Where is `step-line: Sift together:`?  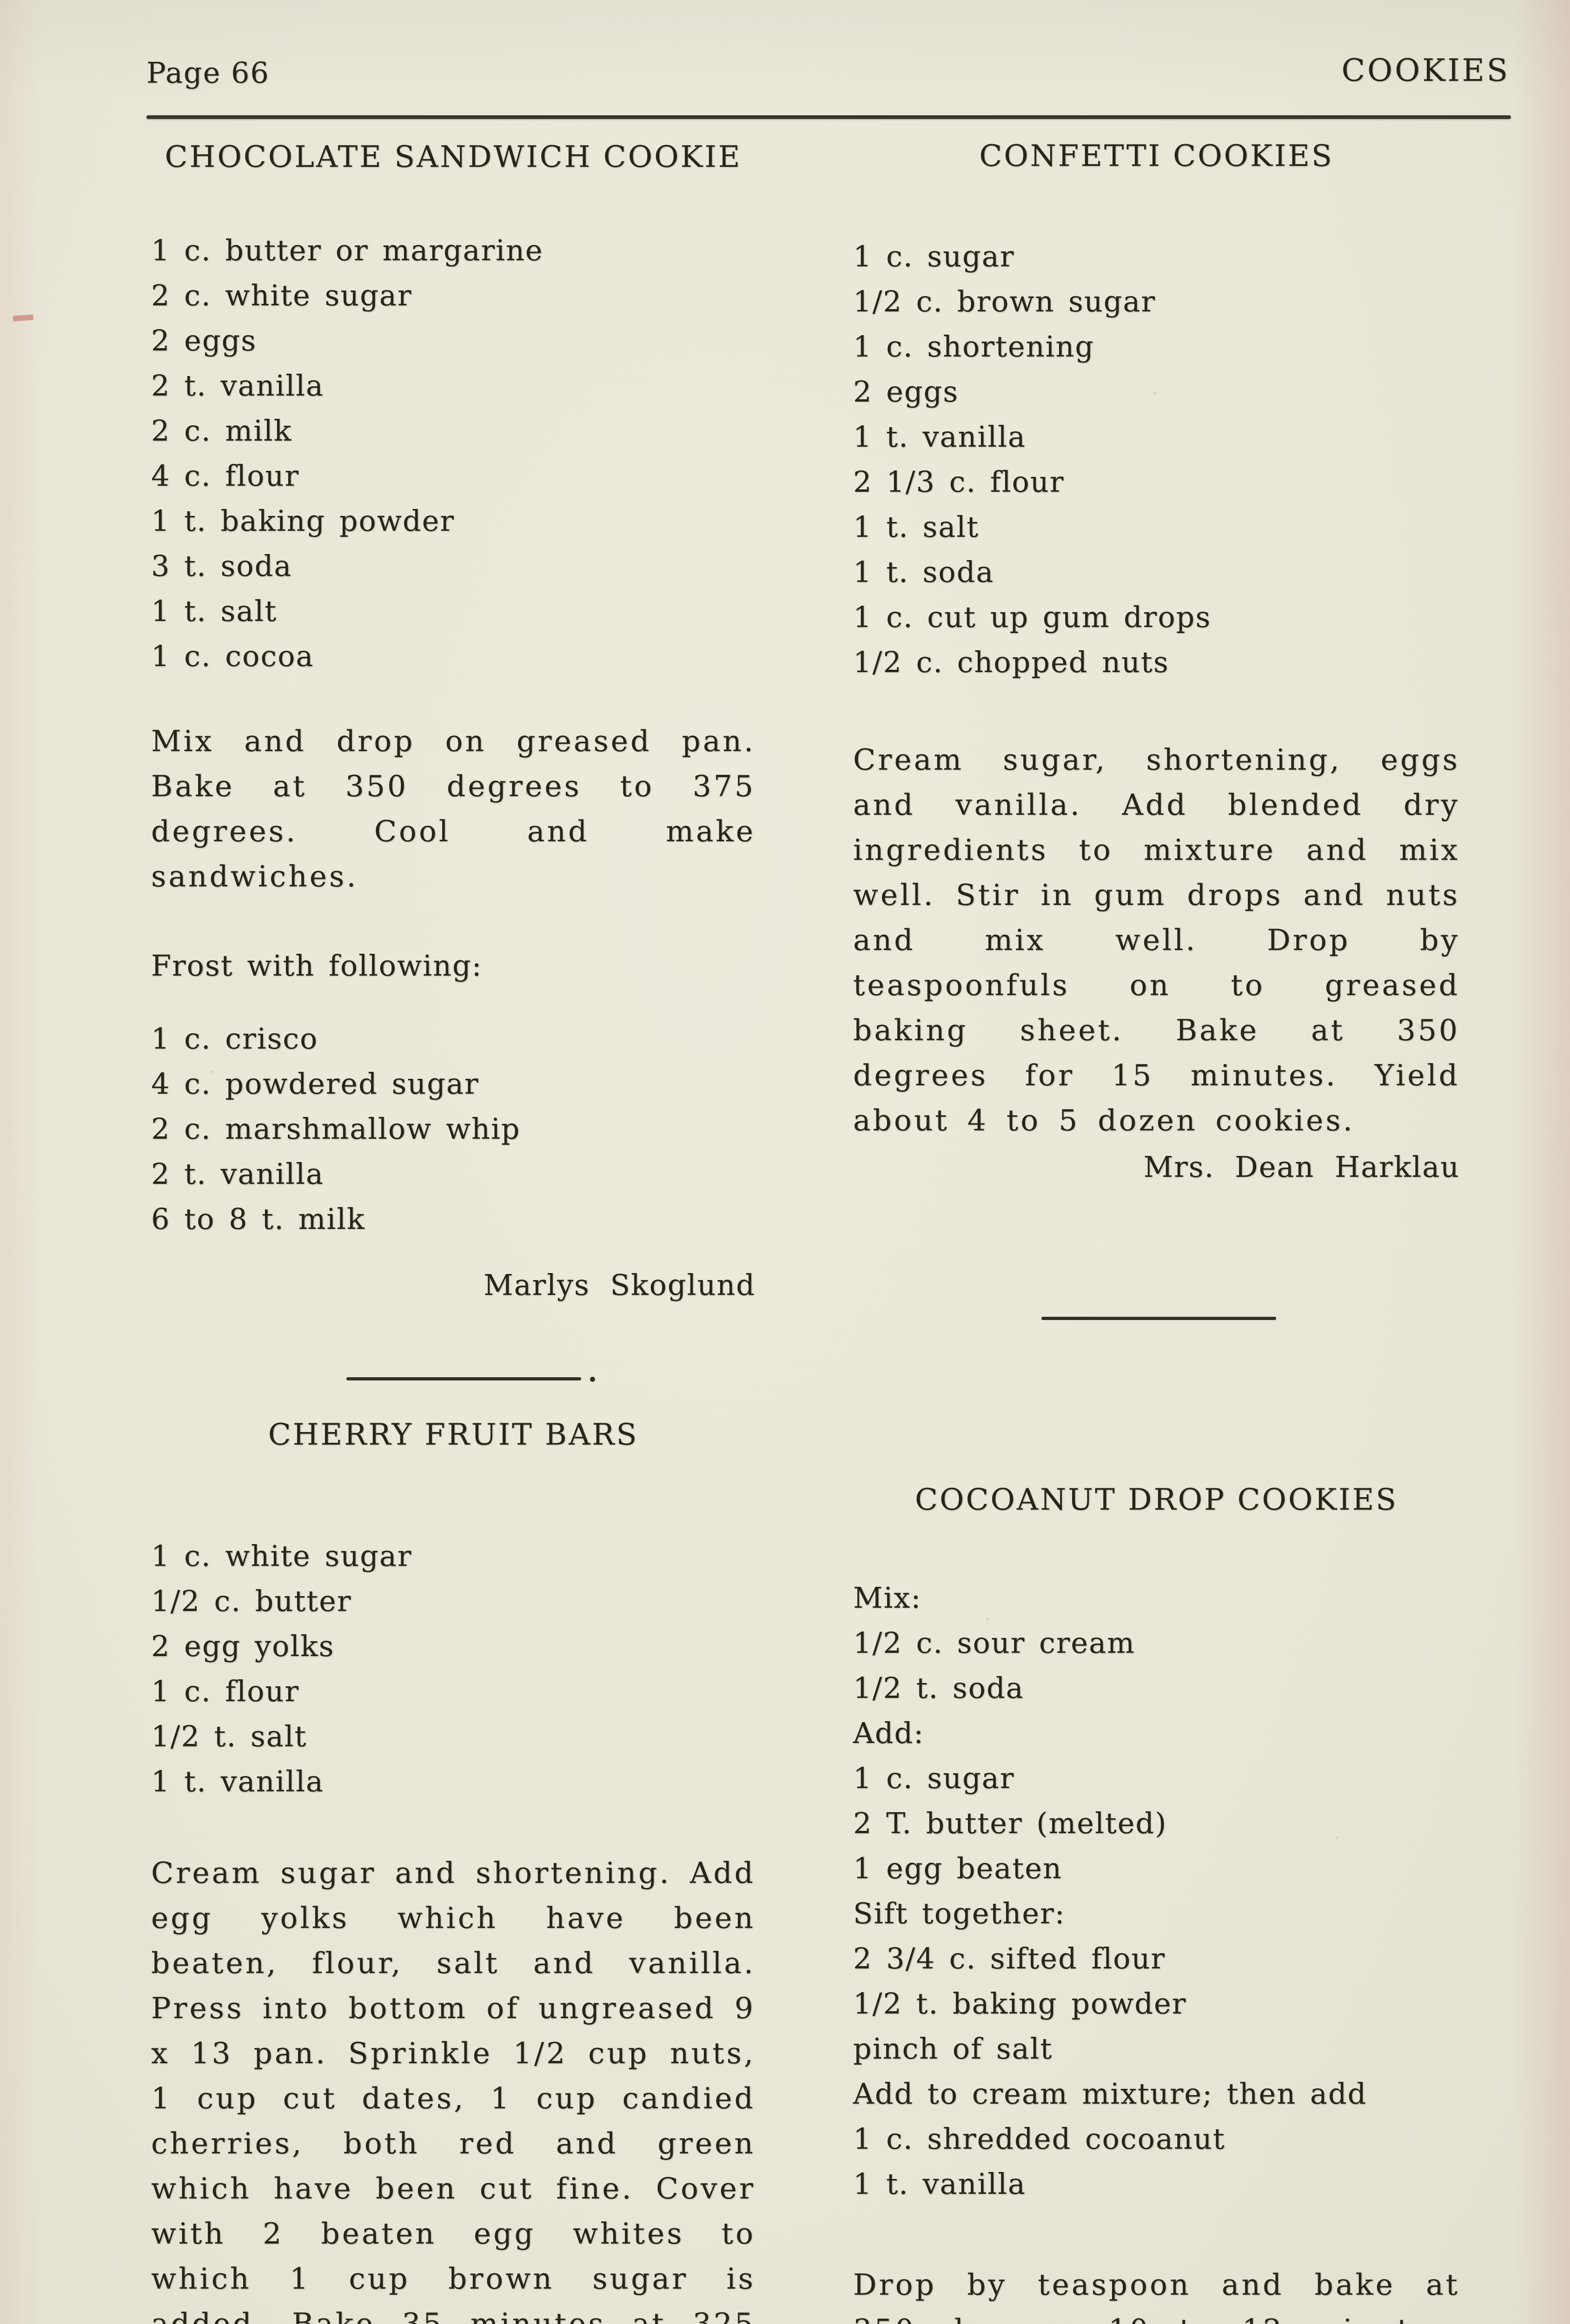 step-line: Sift together: is located at coordinates (960, 1913).